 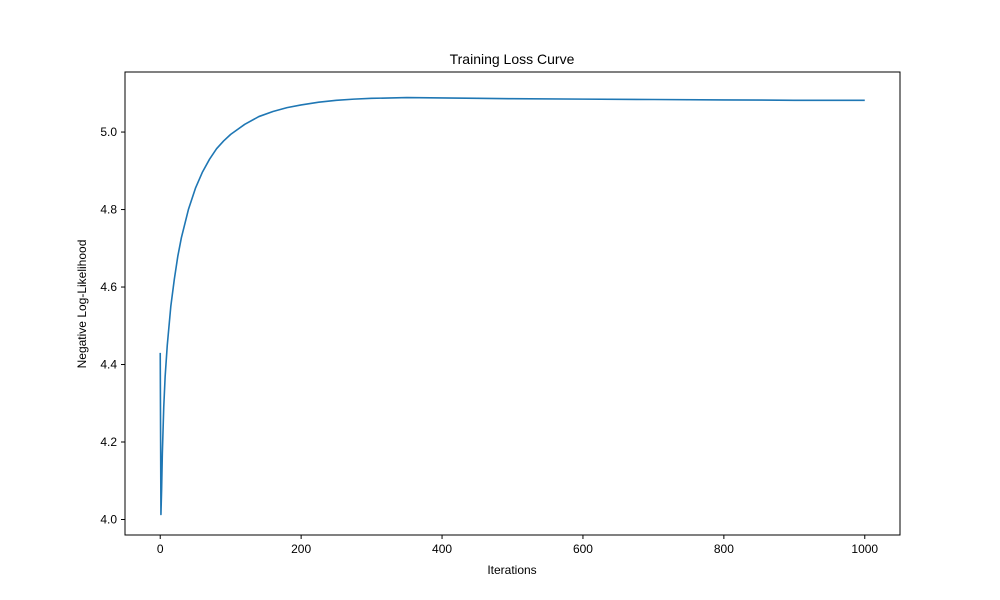 What do you see at coordinates (82, 304) in the screenshot?
I see `y-axis-label: Negative Log-Likelihood` at bounding box center [82, 304].